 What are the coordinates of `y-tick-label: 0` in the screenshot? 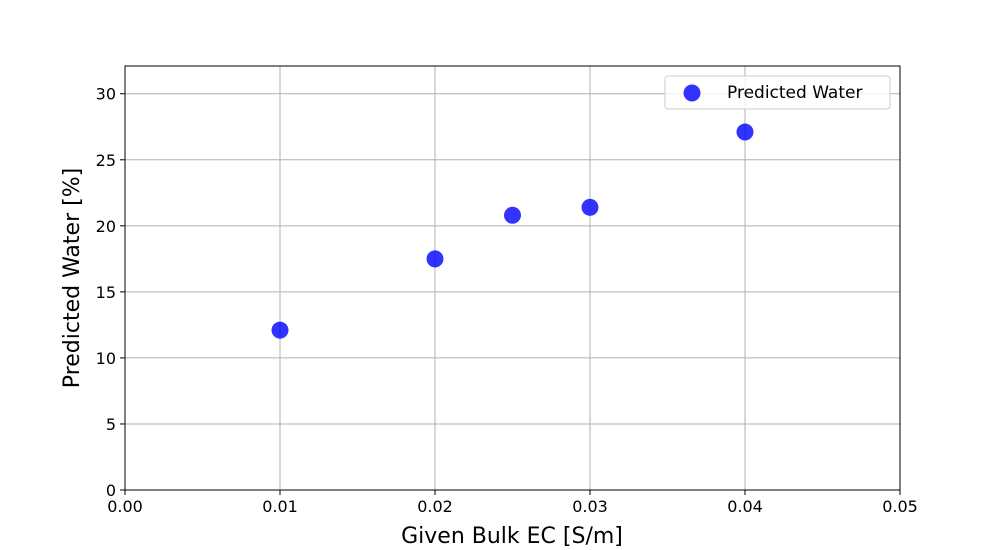 It's located at (111, 490).